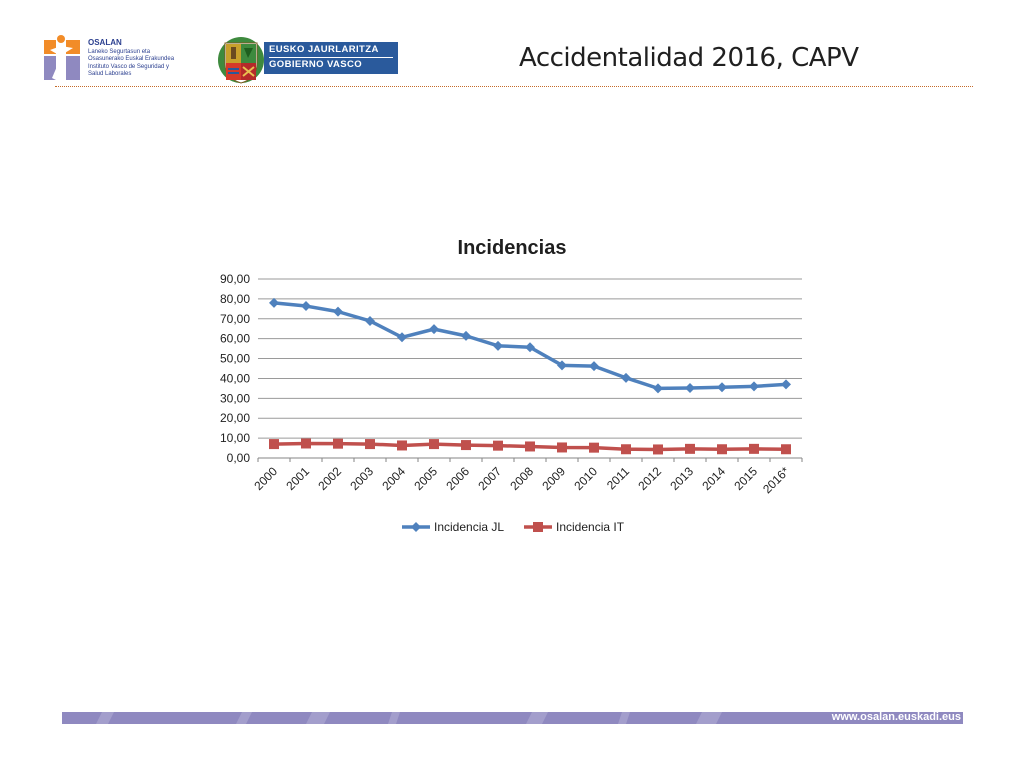 The height and width of the screenshot is (768, 1024). Describe the element at coordinates (457, 478) in the screenshot. I see `x-tick-label: 2006` at that location.